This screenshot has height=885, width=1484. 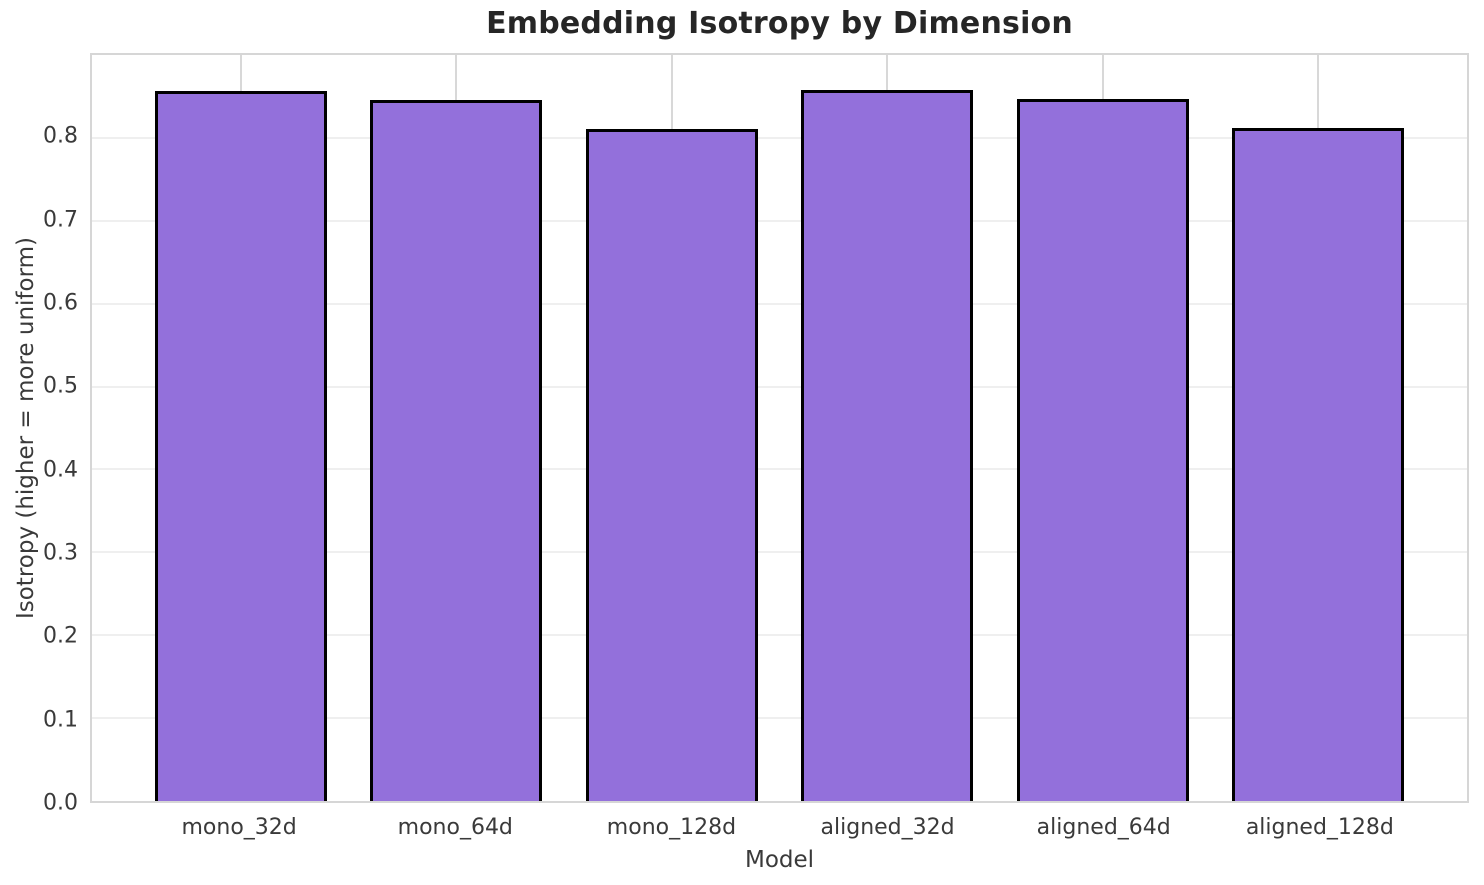 What do you see at coordinates (60, 470) in the screenshot?
I see `y-tick-label: 0.4` at bounding box center [60, 470].